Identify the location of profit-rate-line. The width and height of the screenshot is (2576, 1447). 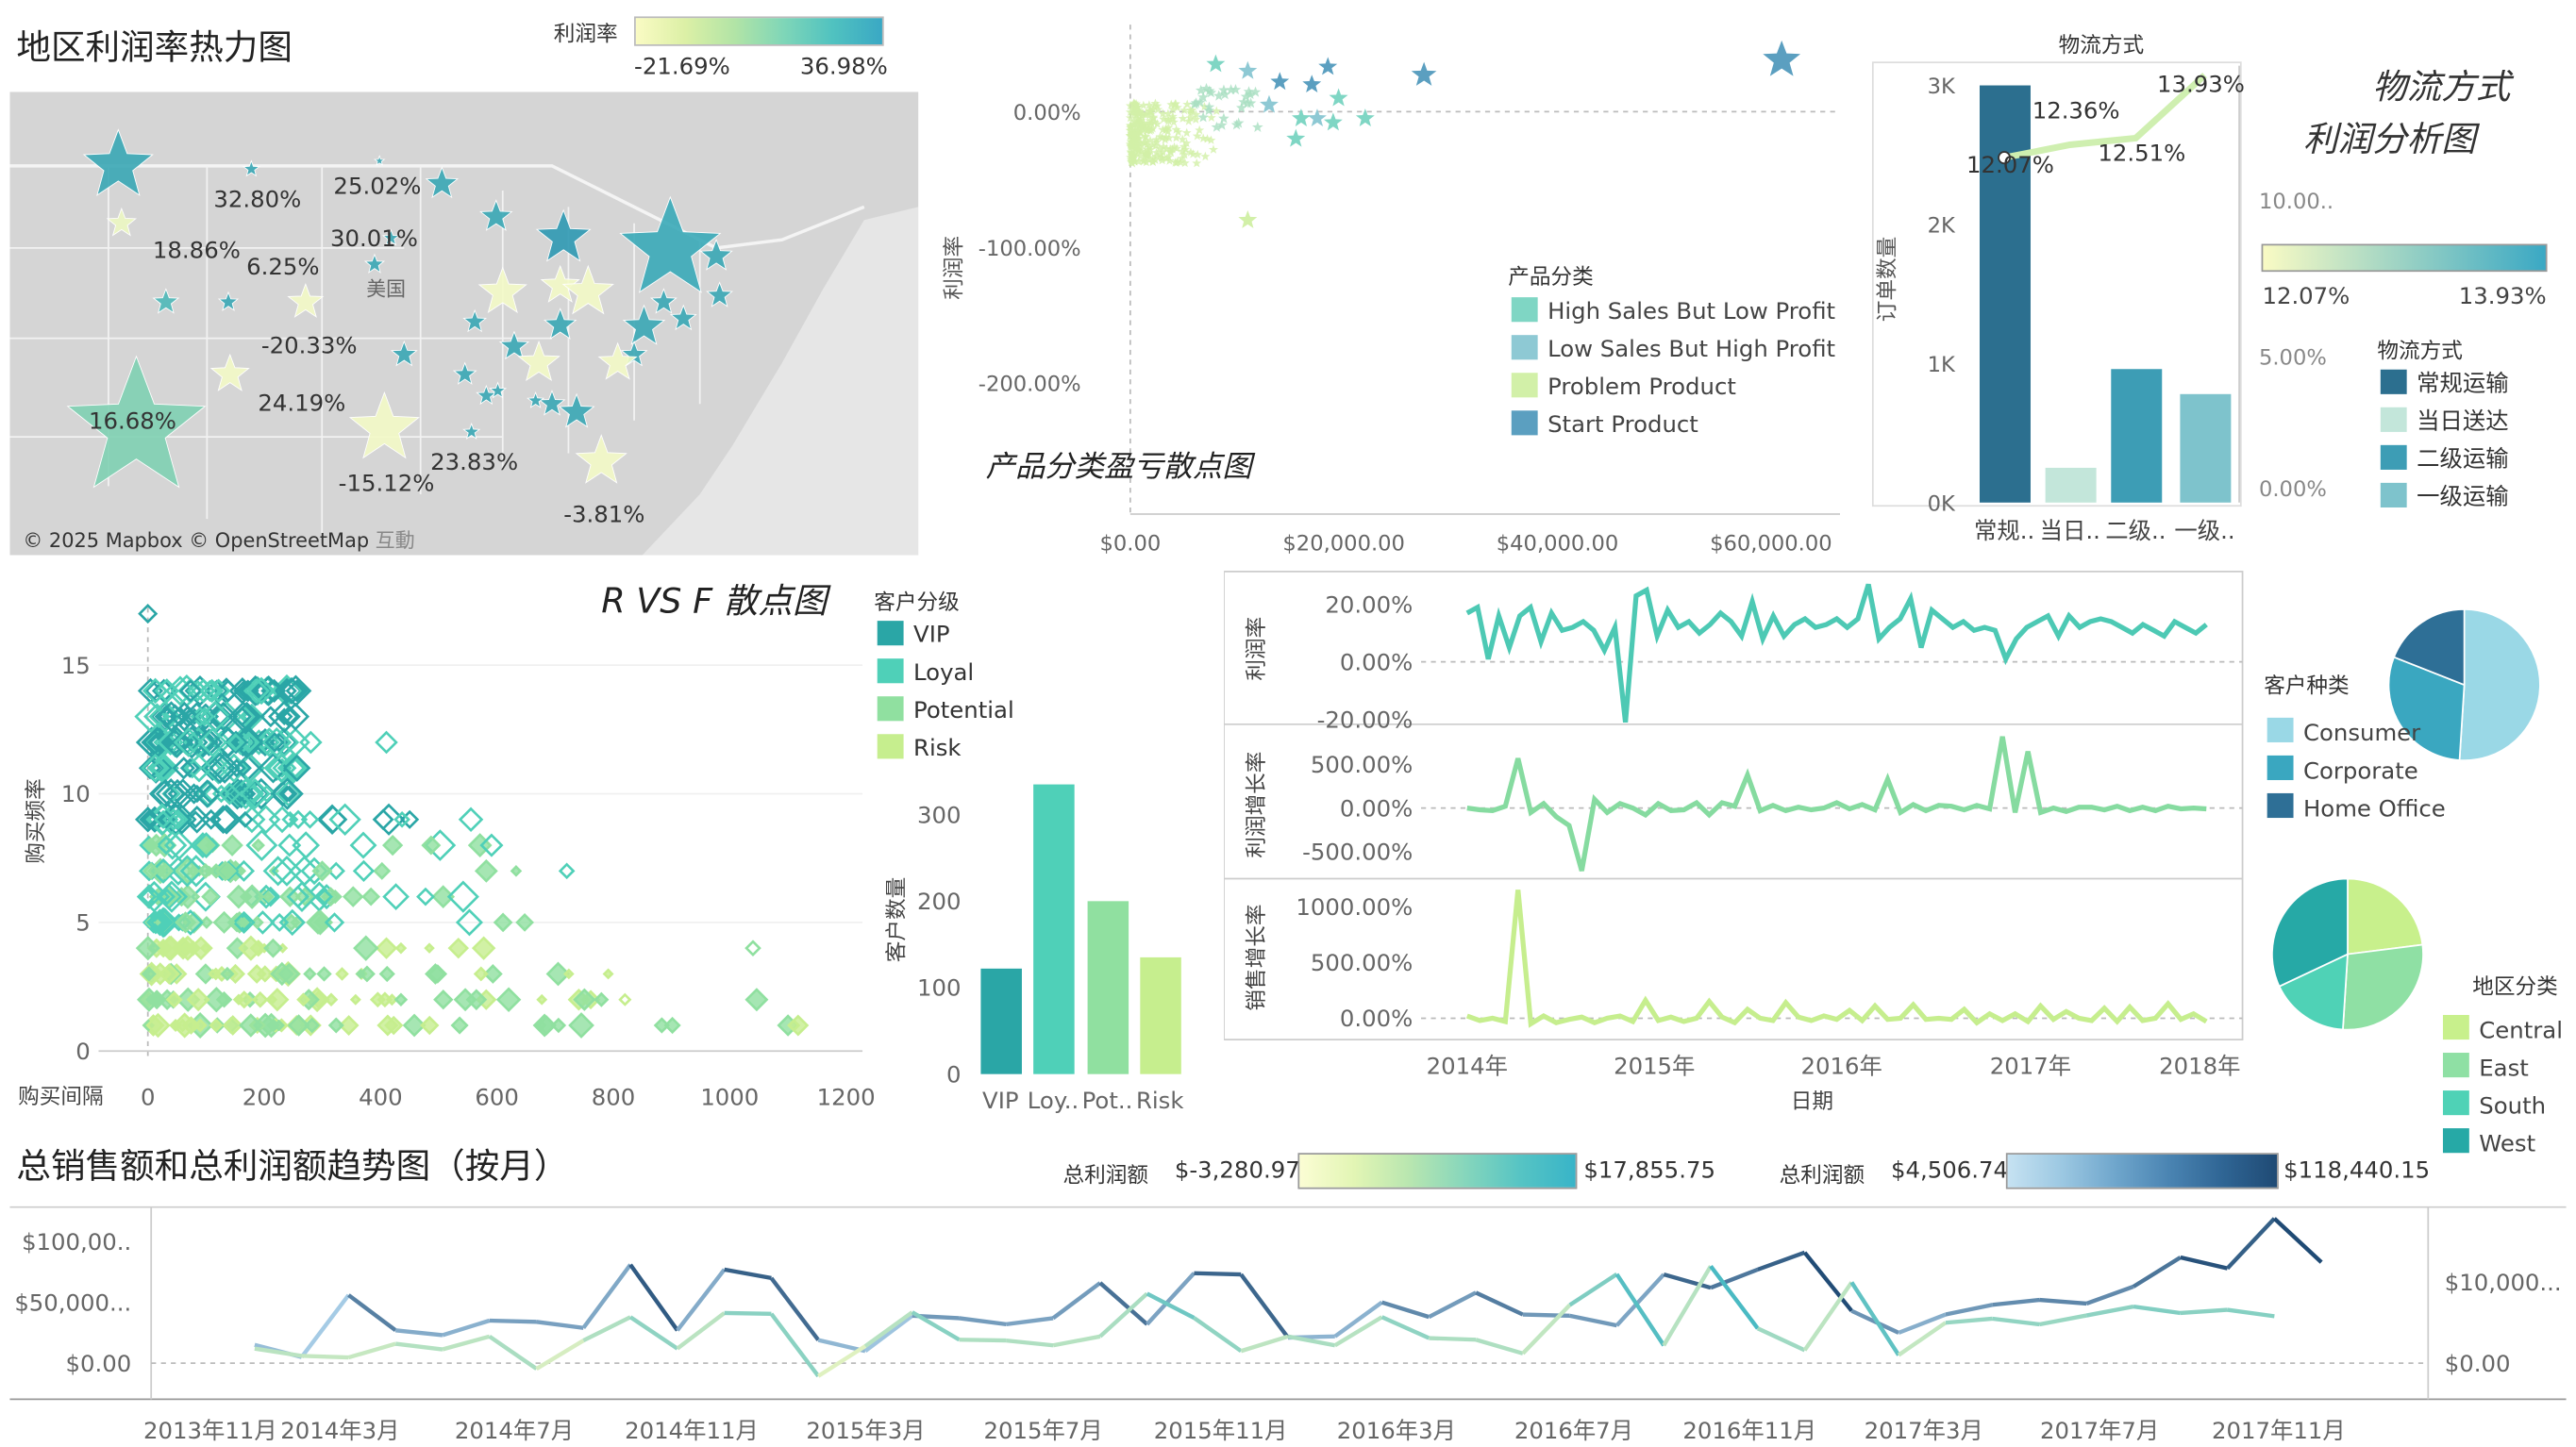
(1836, 653).